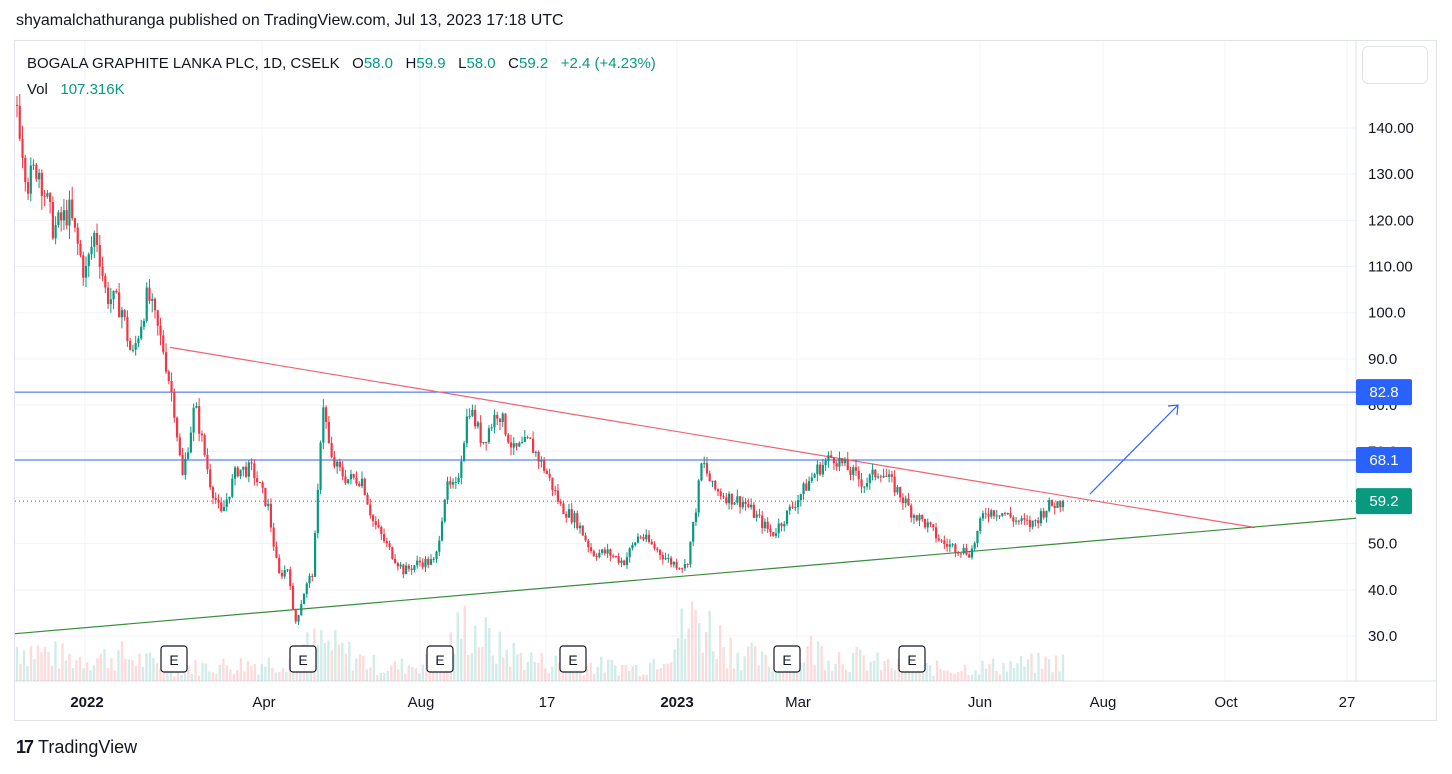  I want to click on volume-bars, so click(540, 641).